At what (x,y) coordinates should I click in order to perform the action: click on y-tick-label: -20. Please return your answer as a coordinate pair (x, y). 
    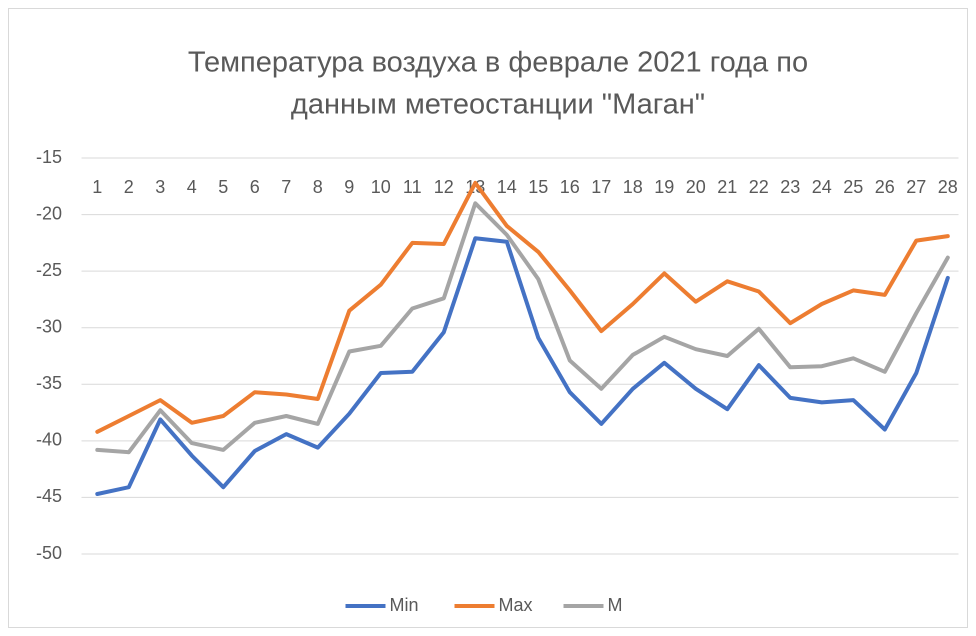
    Looking at the image, I should click on (49, 213).